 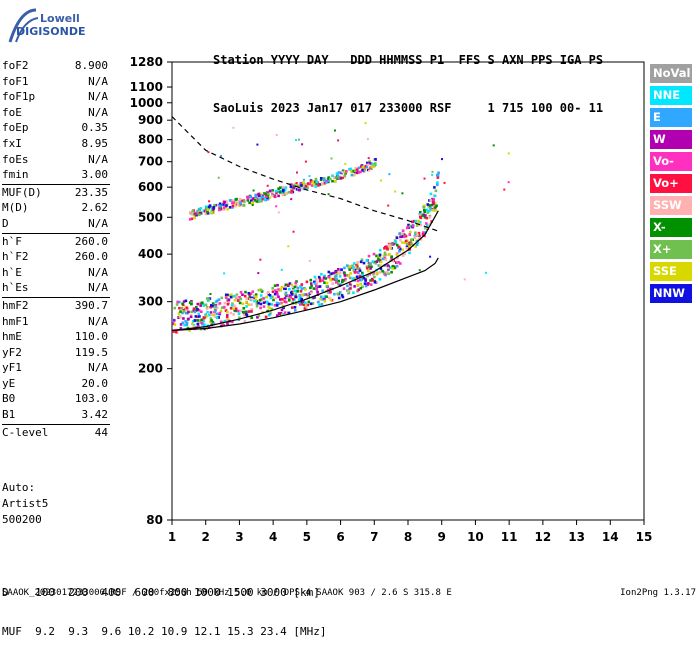 I want to click on param-label: h`F, so click(x=12, y=241).